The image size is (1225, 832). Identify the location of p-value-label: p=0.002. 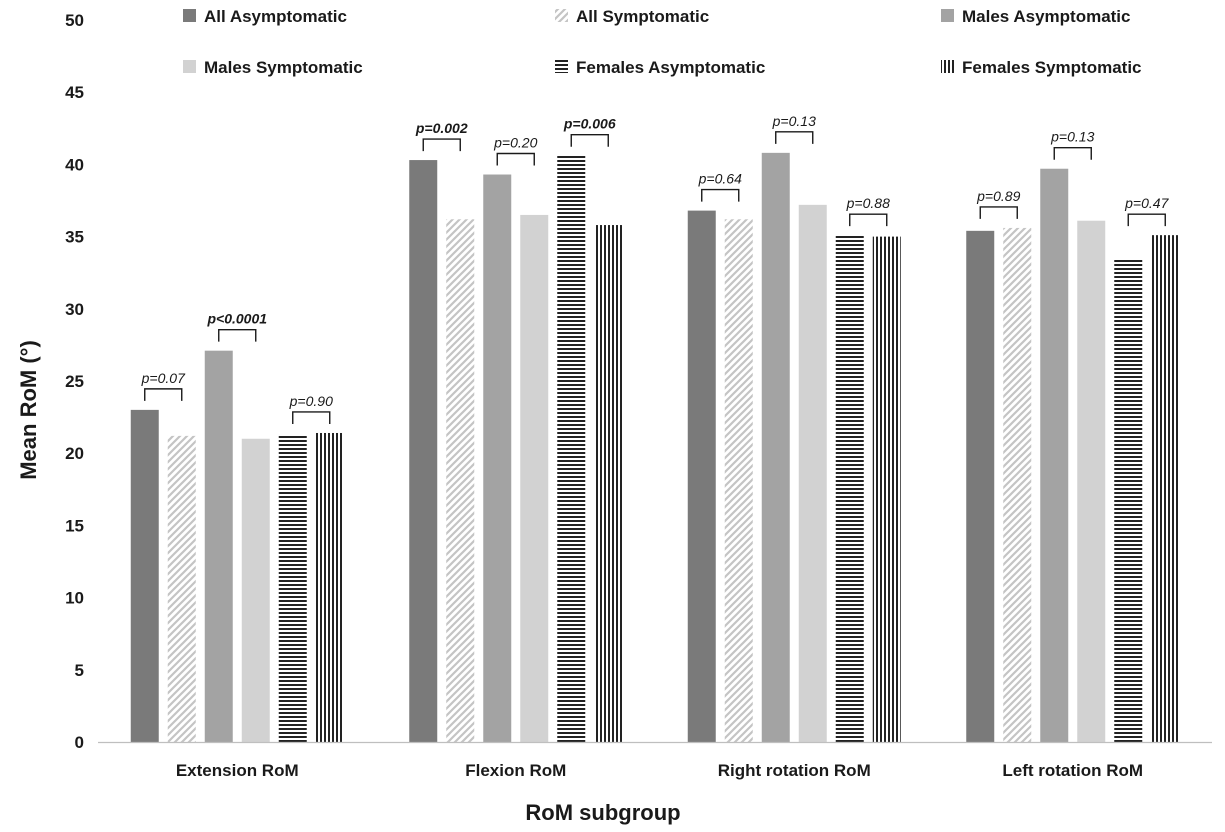
(441, 128).